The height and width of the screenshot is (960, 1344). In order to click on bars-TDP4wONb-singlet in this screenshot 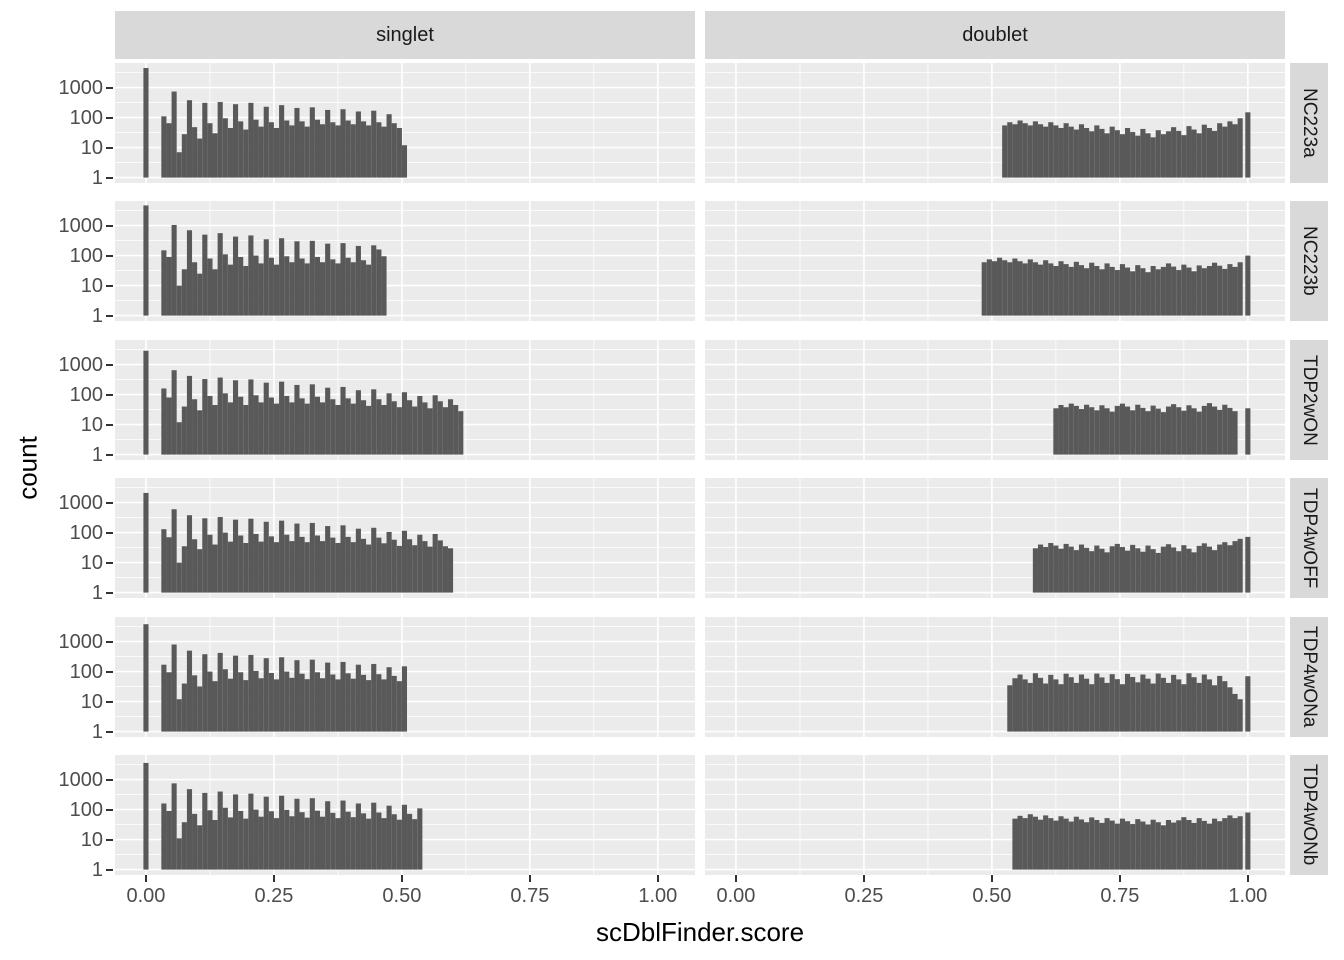, I will do `click(283, 816)`.